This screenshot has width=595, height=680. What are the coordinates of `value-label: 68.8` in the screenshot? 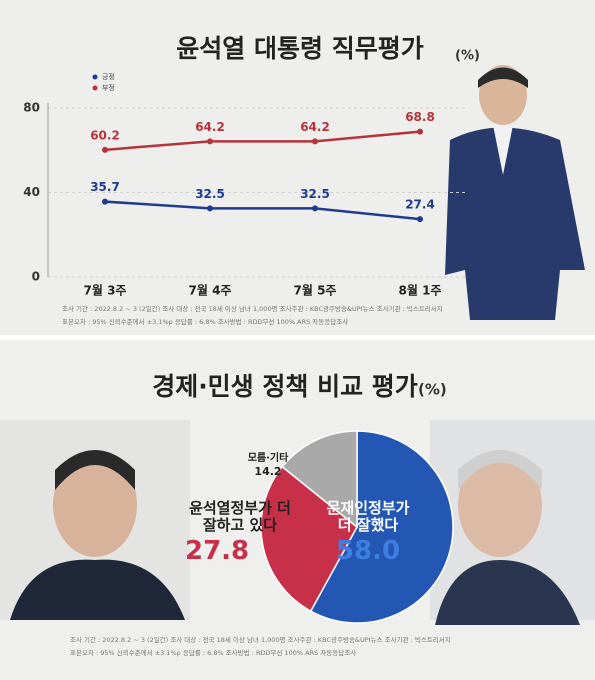 It's located at (420, 117).